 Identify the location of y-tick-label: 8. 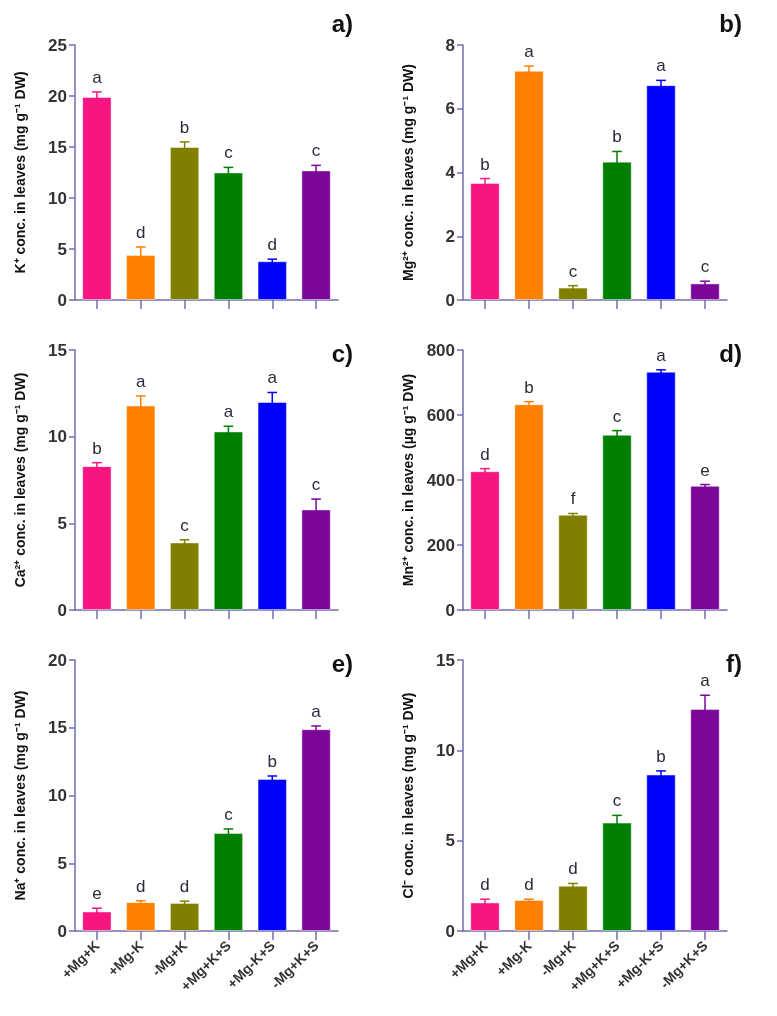
(450, 45).